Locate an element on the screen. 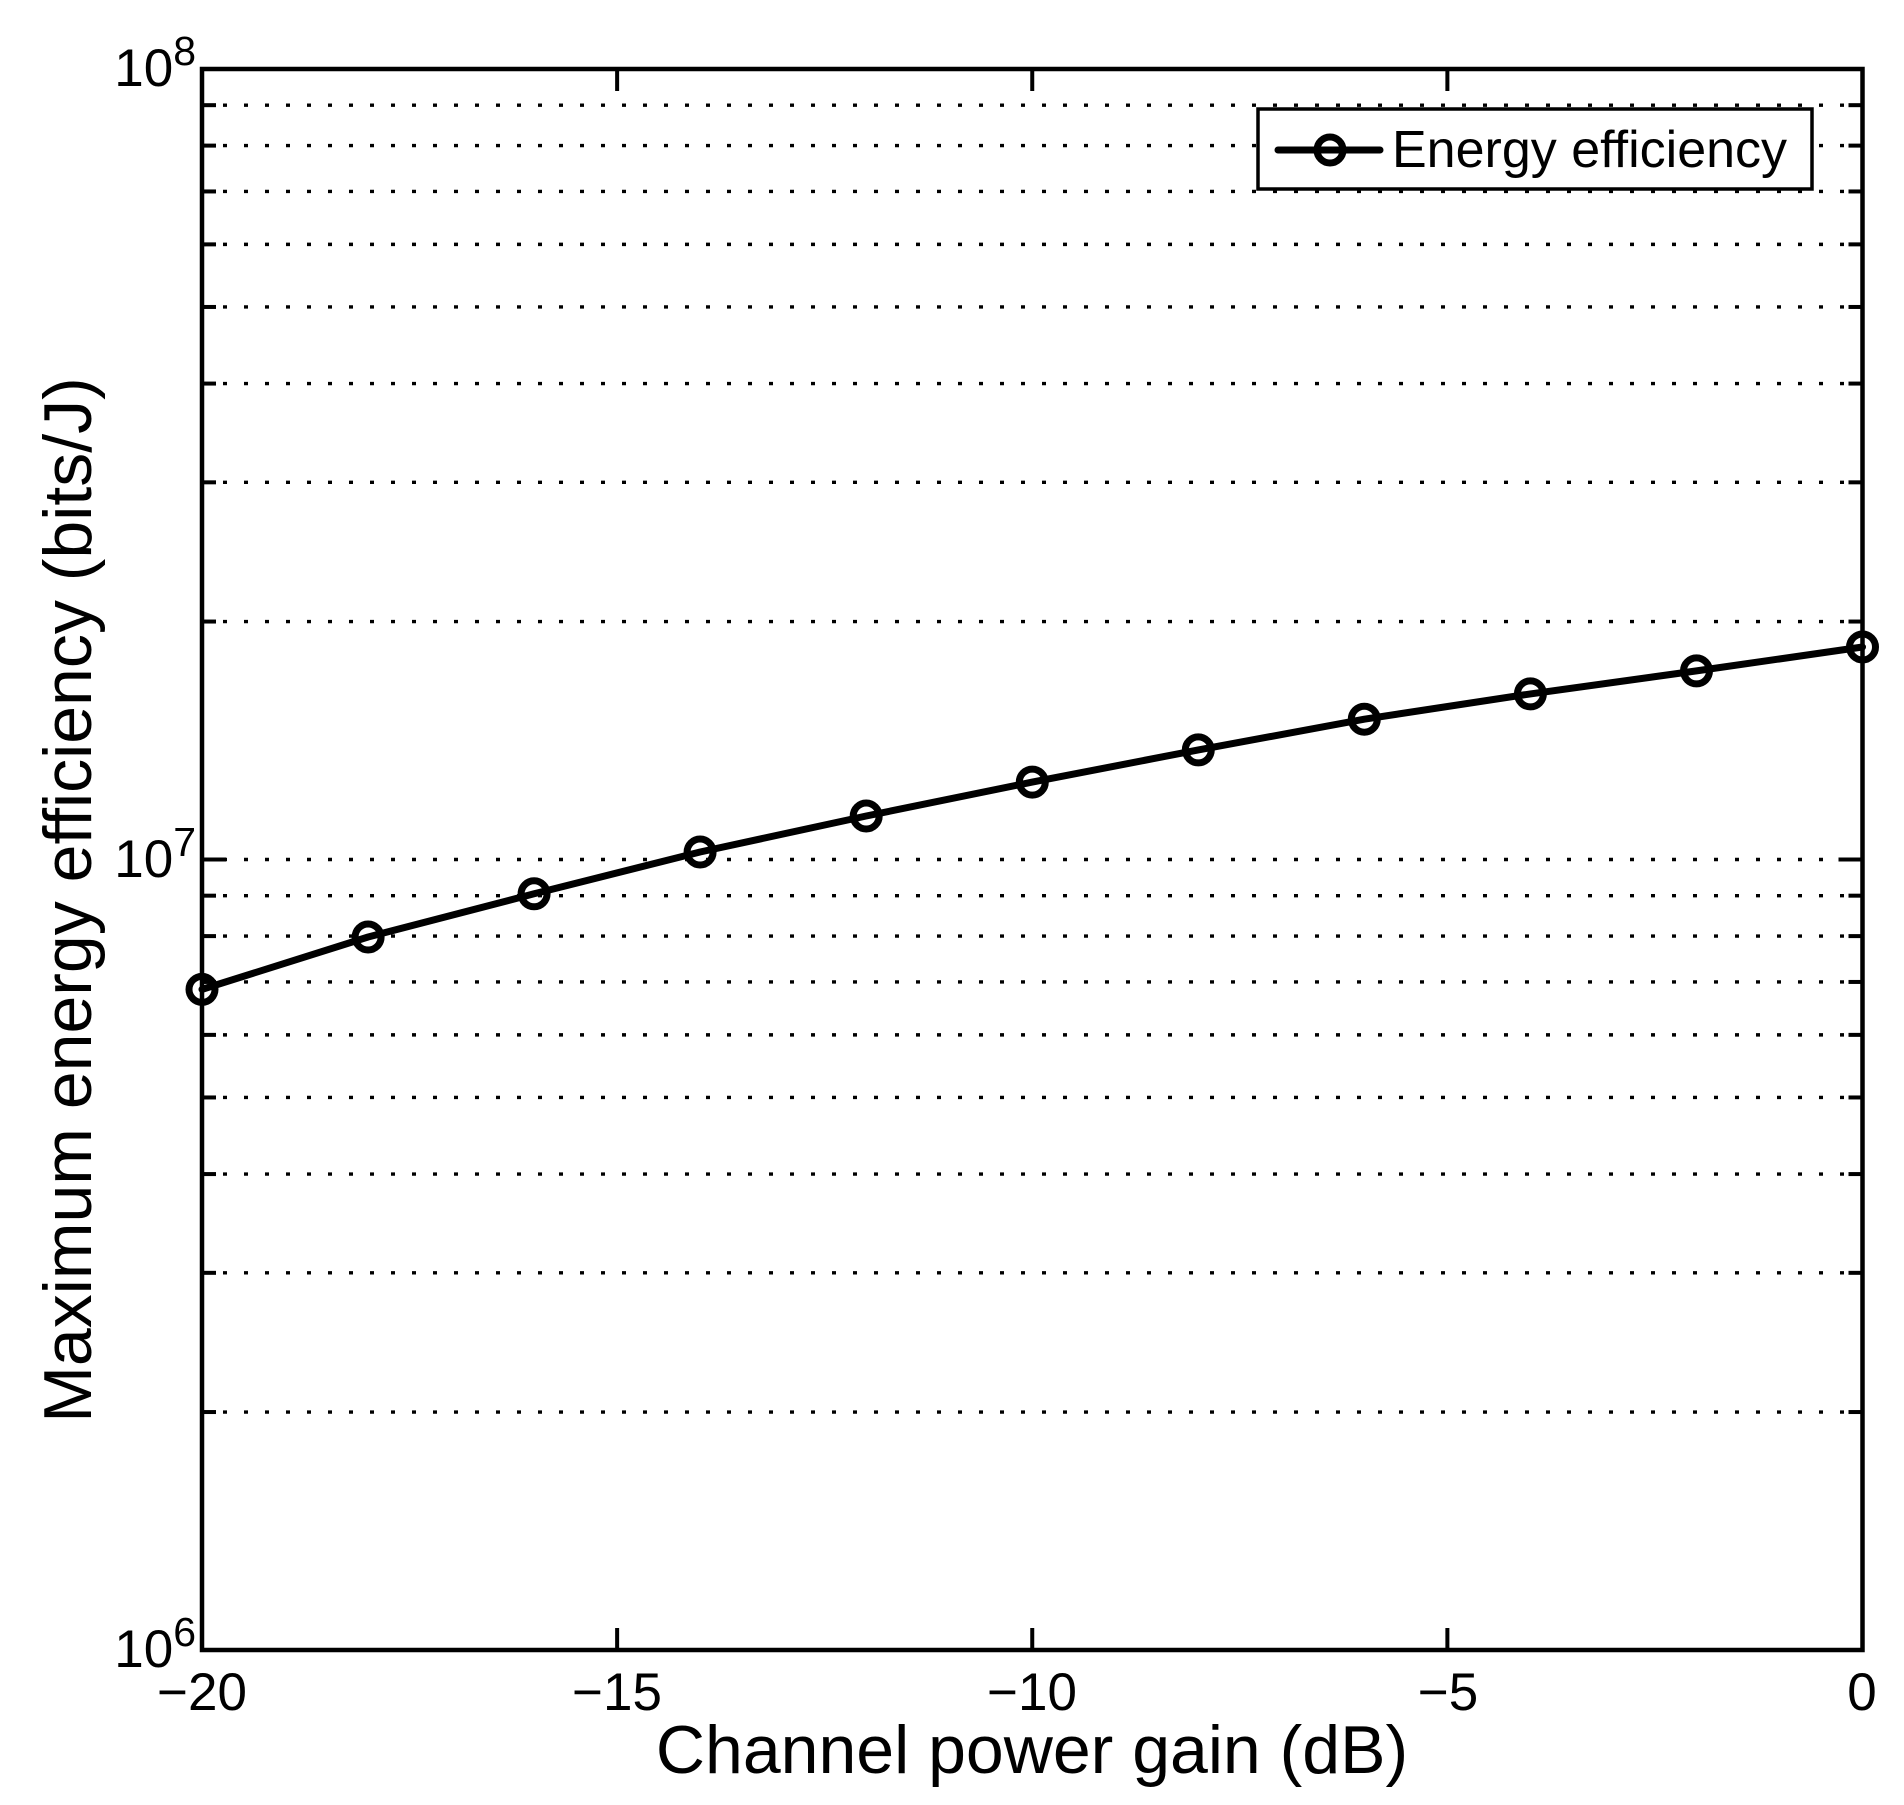  y-axis-title: Maximum energy efficiency (bits/J) is located at coordinates (68, 900).